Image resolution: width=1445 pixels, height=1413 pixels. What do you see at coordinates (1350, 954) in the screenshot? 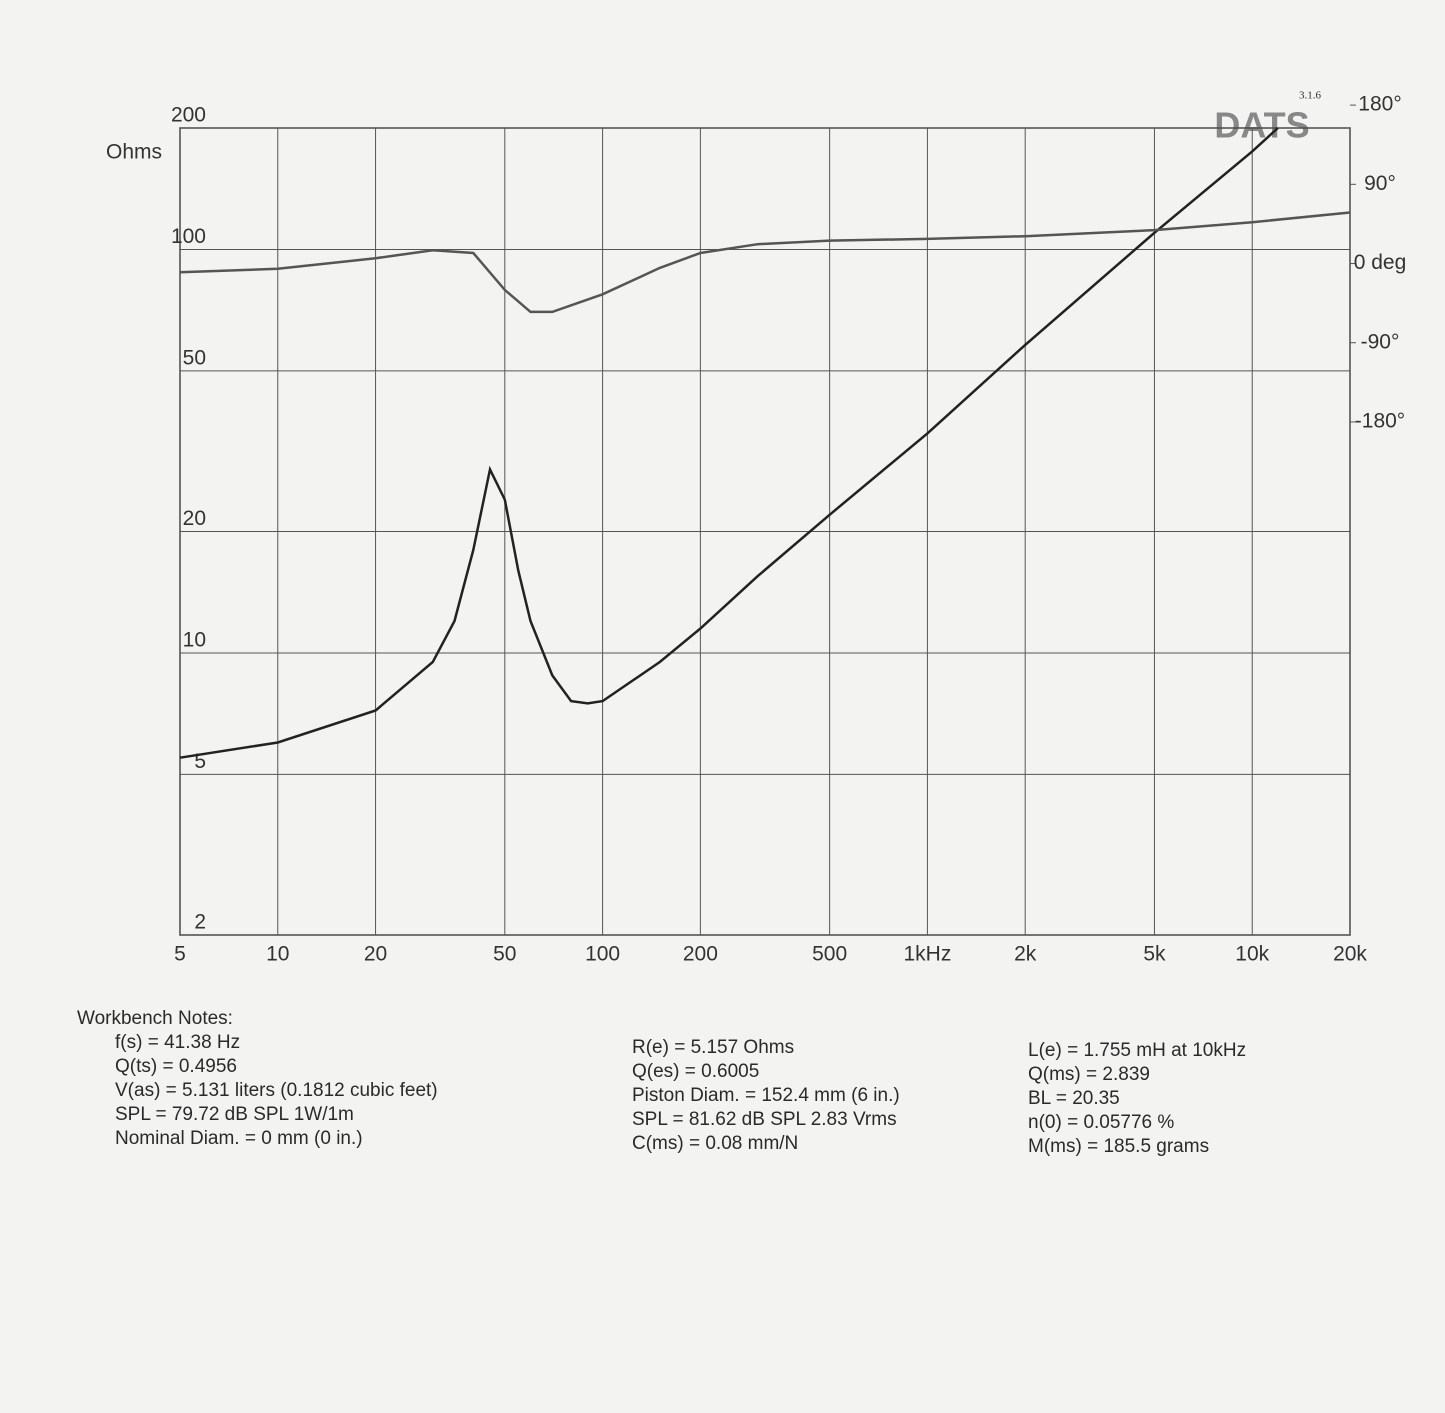
I see `x-tick-label: 20k` at bounding box center [1350, 954].